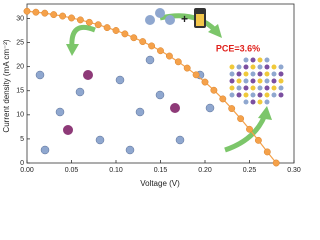 This screenshot has width=320, height=240. I want to click on y-tick-label: 0, so click(22, 163).